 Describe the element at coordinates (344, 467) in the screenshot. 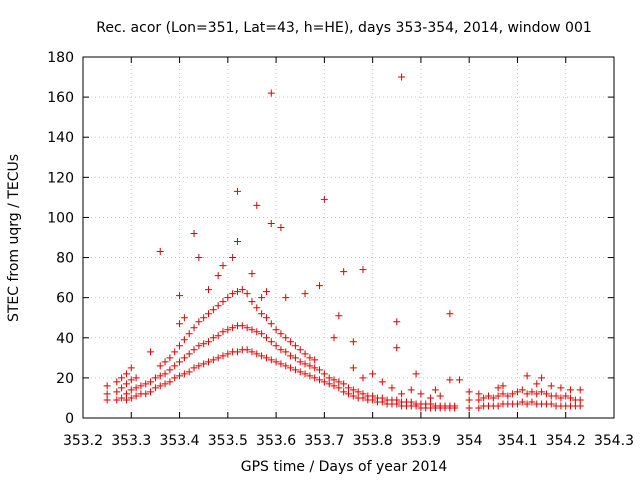

I see `x-axis-title: GPS time / Days of year 2014` at that location.